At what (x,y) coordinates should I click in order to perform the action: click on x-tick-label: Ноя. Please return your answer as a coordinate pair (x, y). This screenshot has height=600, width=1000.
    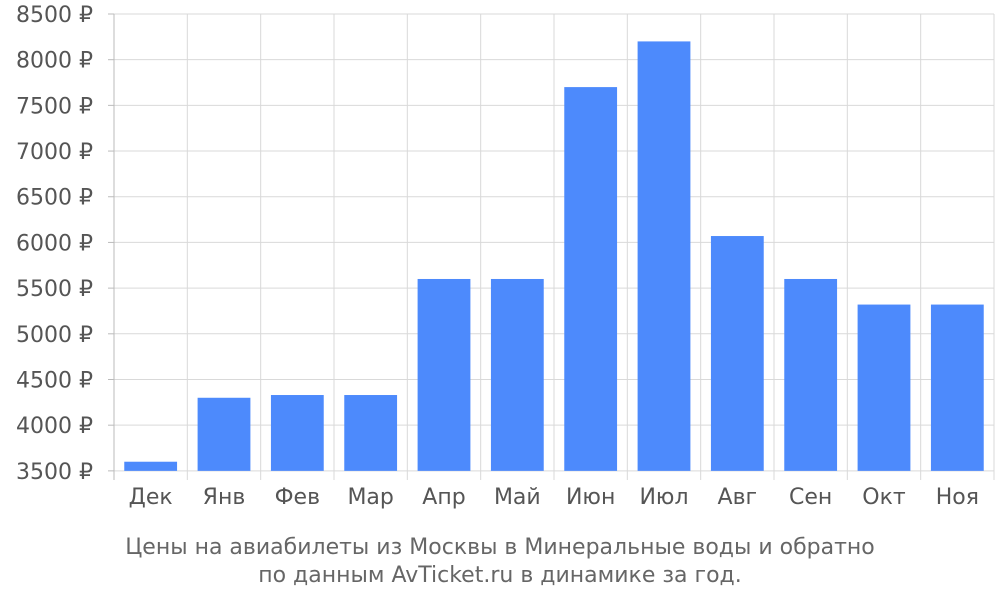
    Looking at the image, I should click on (957, 497).